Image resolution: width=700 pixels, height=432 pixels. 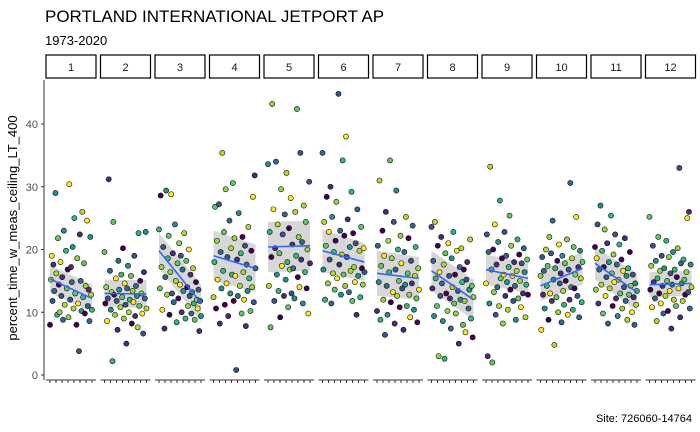 What do you see at coordinates (670, 218) in the screenshot?
I see `facet-panel-12: 12` at bounding box center [670, 218].